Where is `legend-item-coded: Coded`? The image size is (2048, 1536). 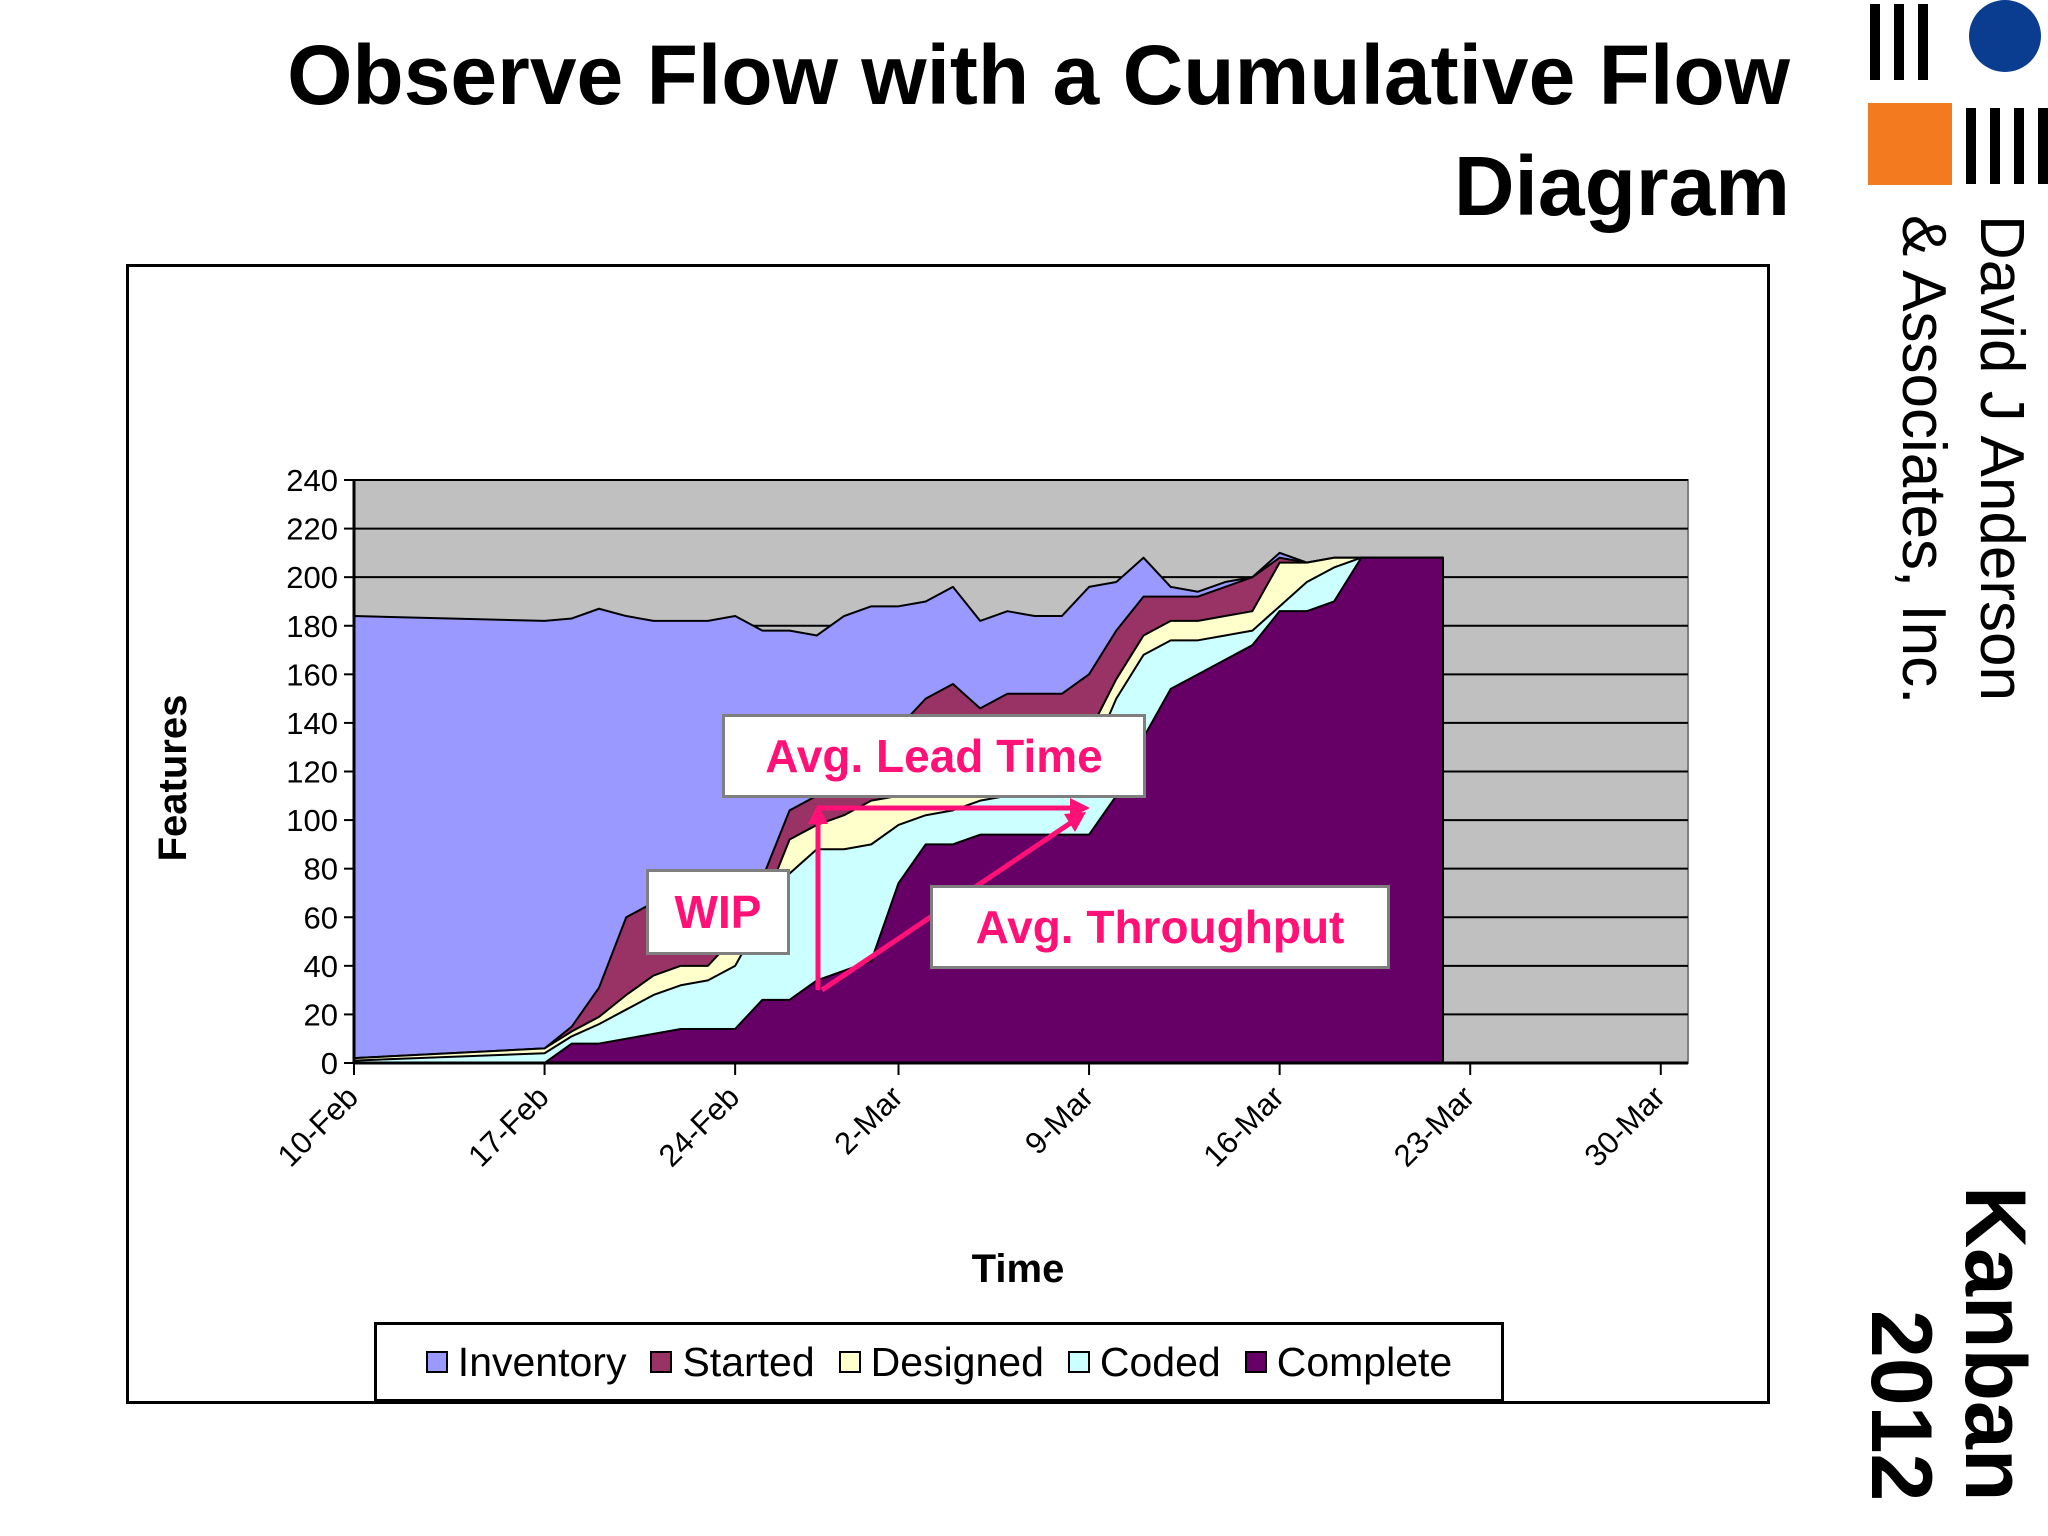
legend-item-coded: Coded is located at coordinates (1144, 1362).